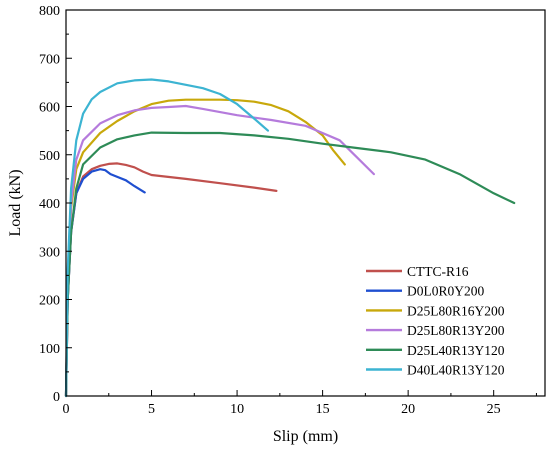  What do you see at coordinates (305, 436) in the screenshot?
I see `x-axis-title: Slip (mm)` at bounding box center [305, 436].